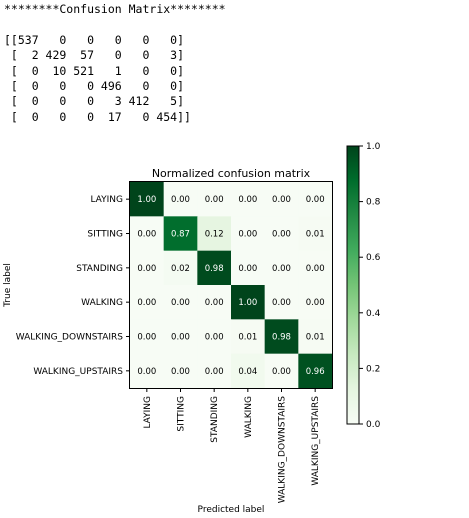  I want to click on y-tick-label: STANDING, so click(99, 269).